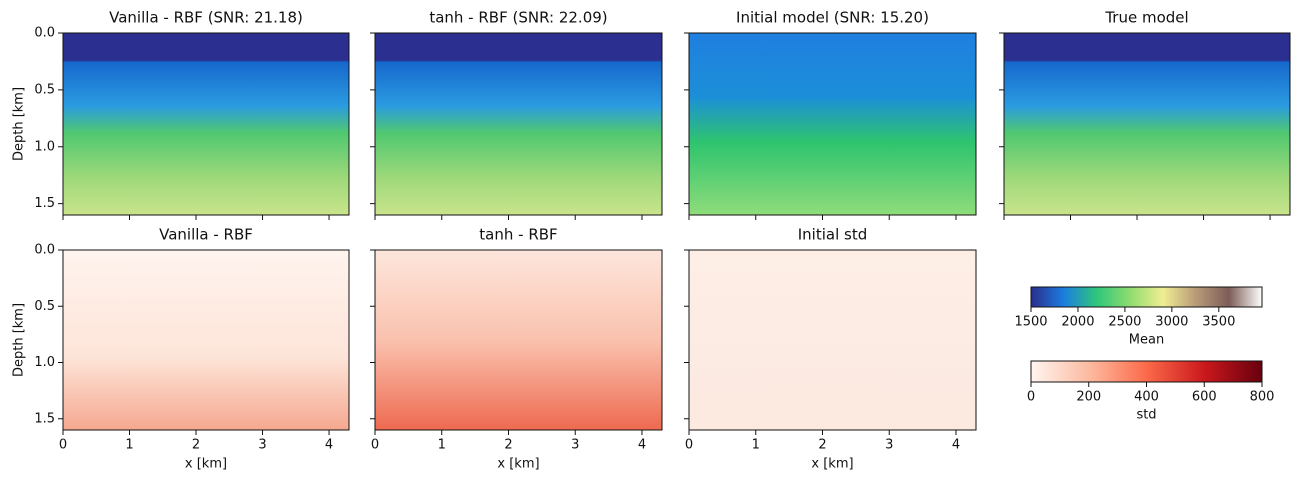 Image resolution: width=1292 pixels, height=481 pixels. I want to click on colorbar-label: Mean, so click(1146, 340).